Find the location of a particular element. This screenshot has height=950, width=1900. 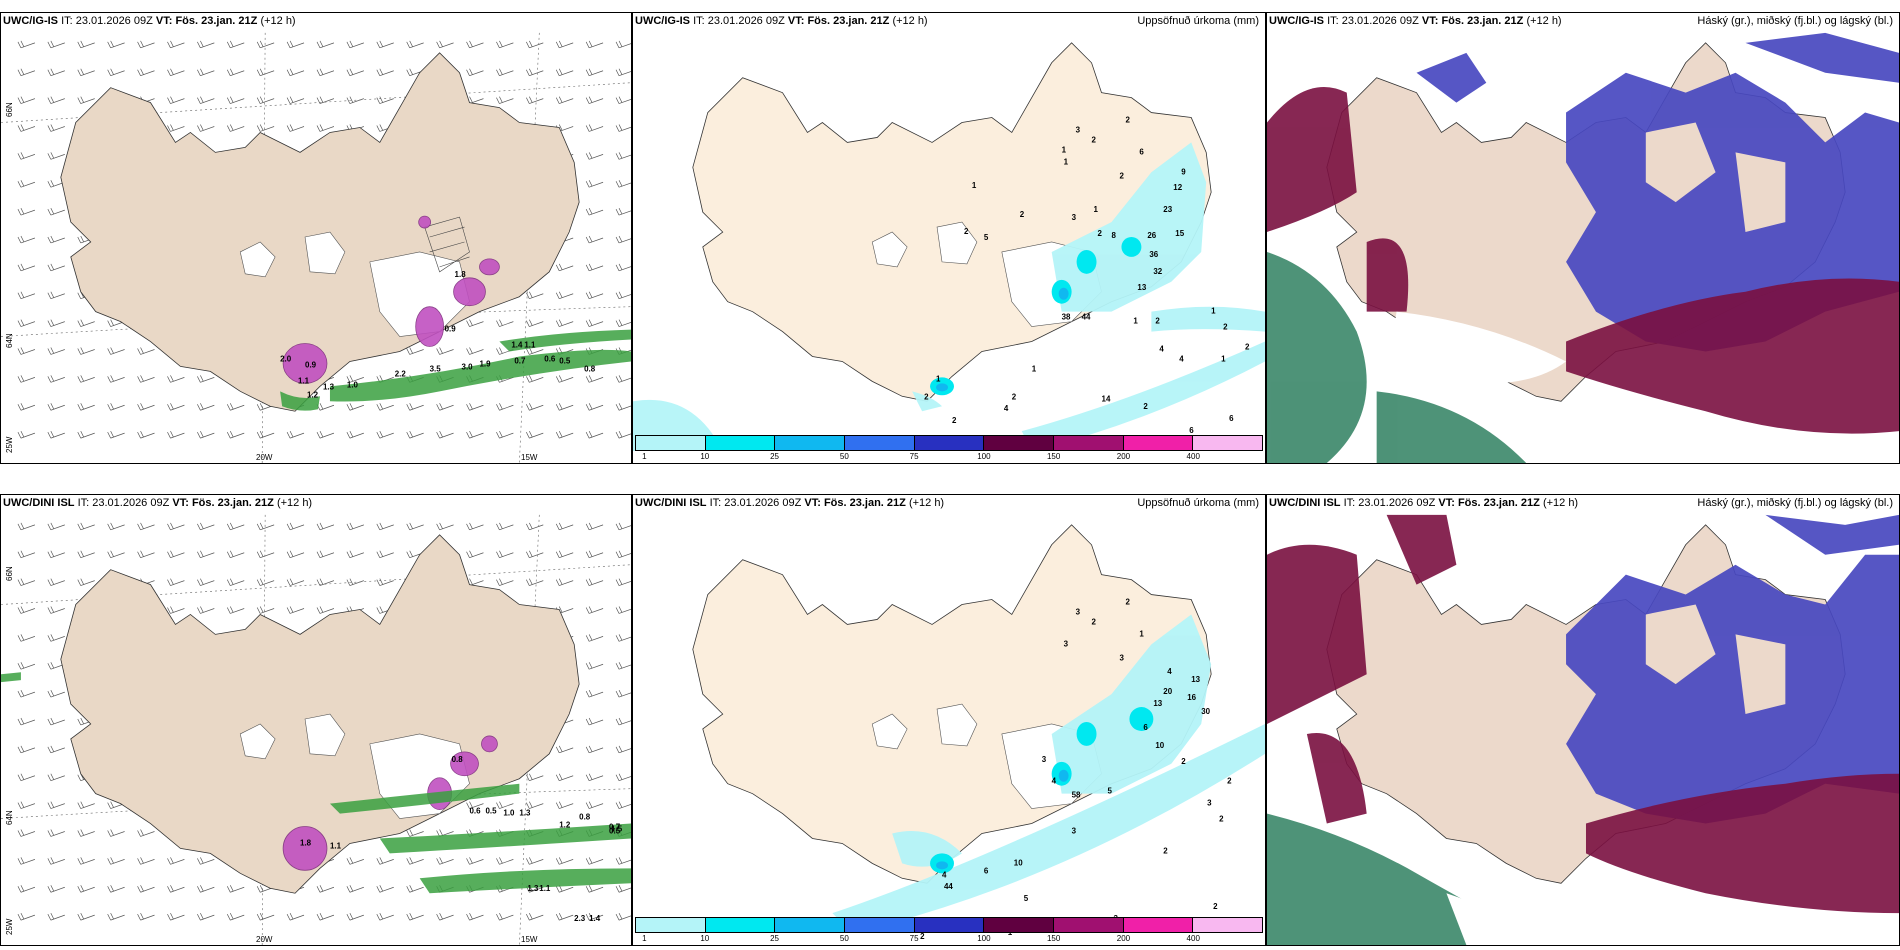

colorbar-label: 75 is located at coordinates (914, 938).